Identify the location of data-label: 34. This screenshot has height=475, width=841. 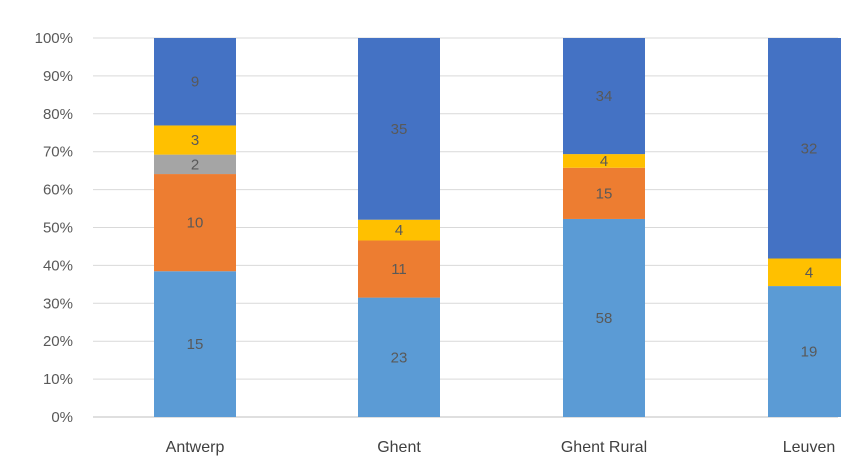
(604, 96).